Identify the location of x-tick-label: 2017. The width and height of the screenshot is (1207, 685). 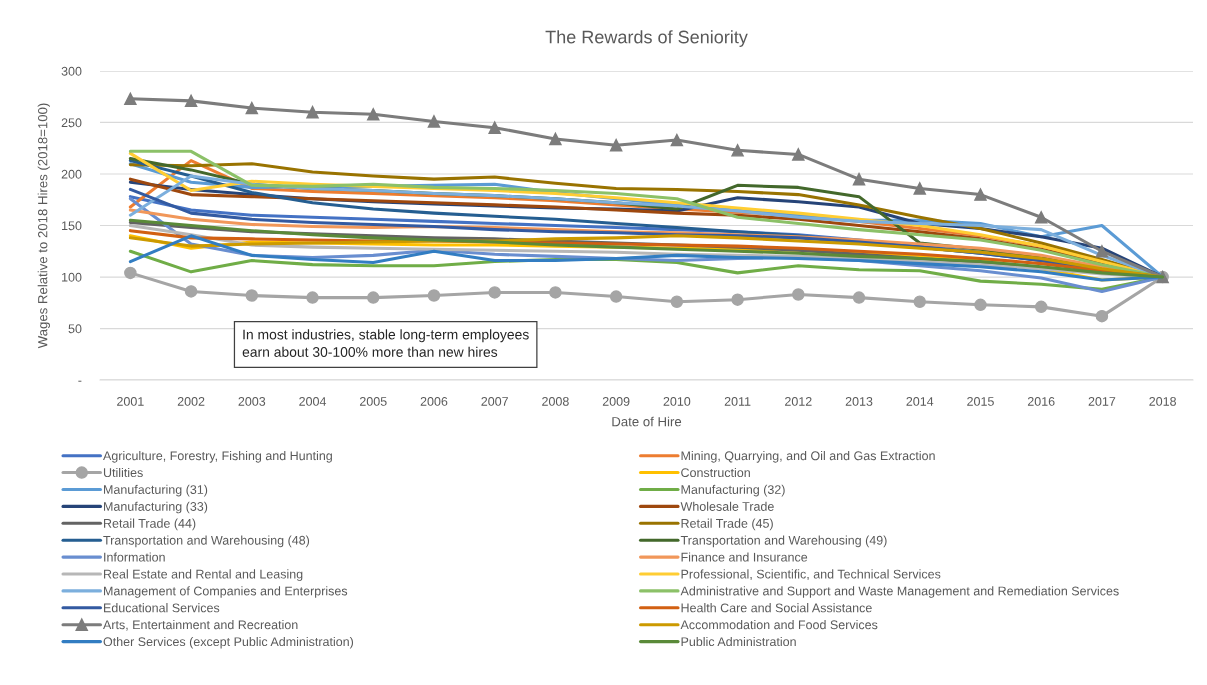
(1102, 401).